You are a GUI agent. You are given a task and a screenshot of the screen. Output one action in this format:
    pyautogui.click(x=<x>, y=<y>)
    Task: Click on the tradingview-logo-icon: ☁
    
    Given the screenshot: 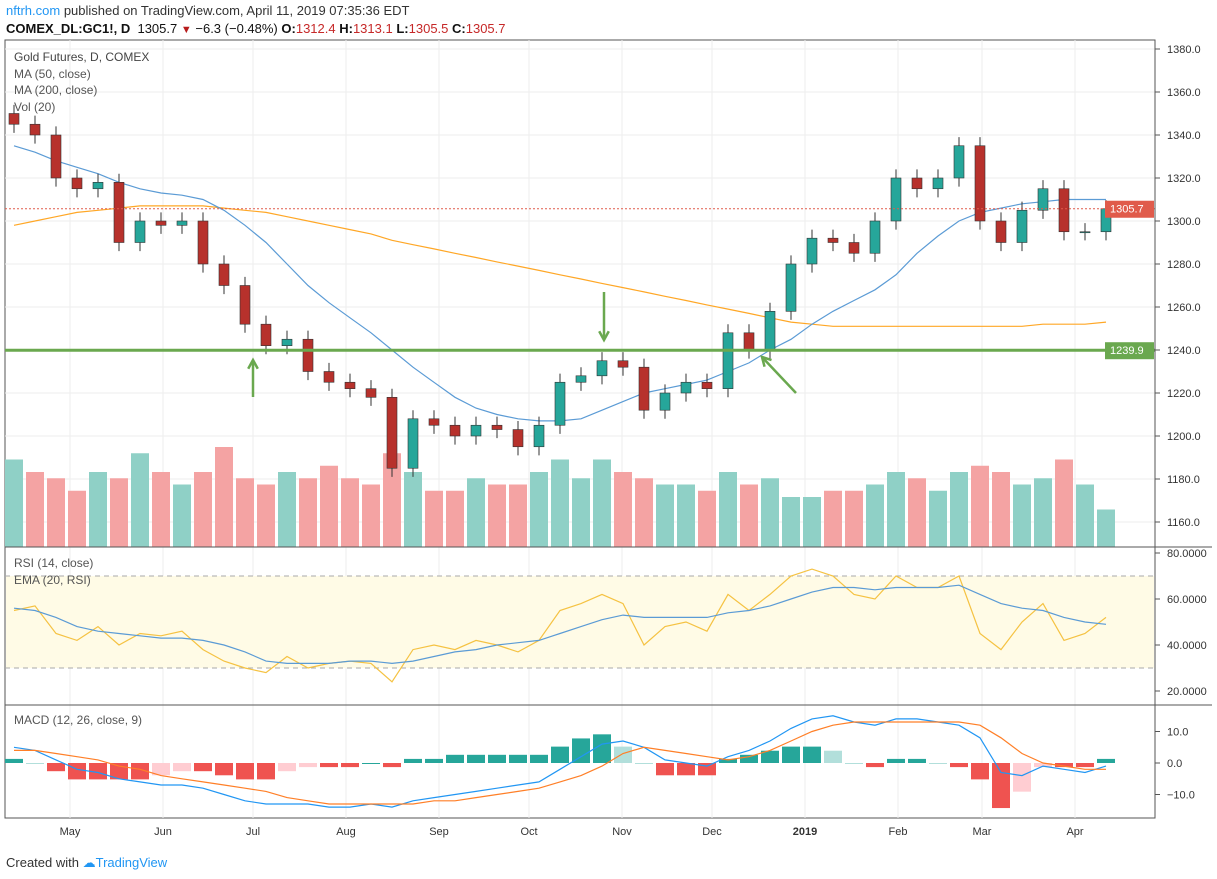 What is the action you would take?
    pyautogui.click(x=89, y=862)
    